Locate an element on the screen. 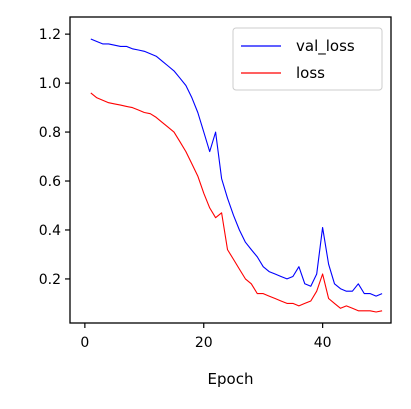 Image resolution: width=411 pixels, height=409 pixels. x-tick-label: 20 is located at coordinates (204, 343).